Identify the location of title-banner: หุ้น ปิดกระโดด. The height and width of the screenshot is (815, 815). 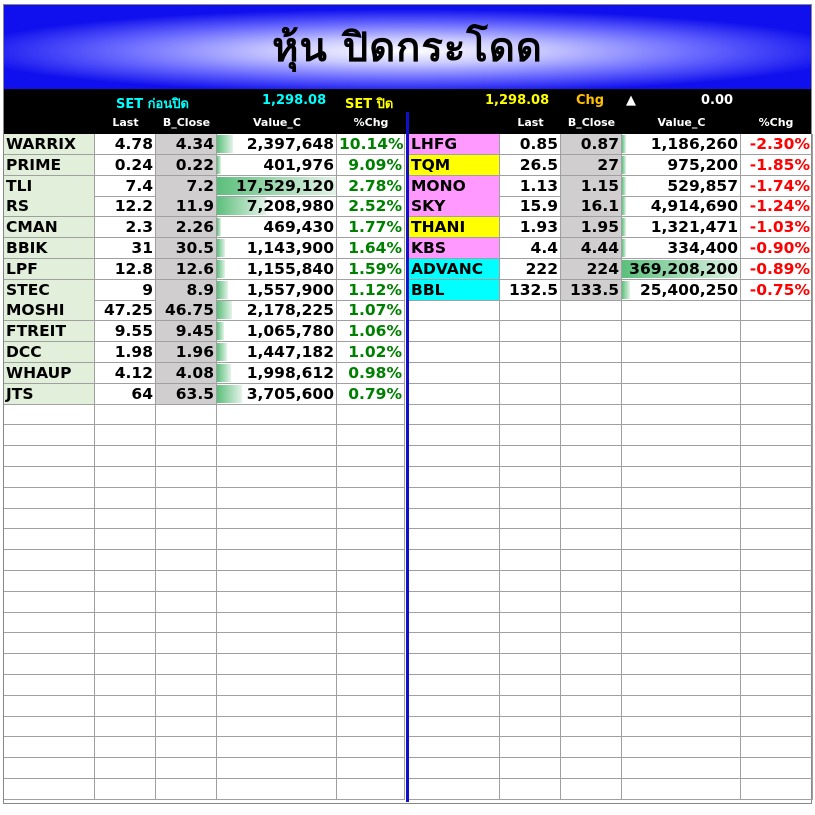
(407, 47).